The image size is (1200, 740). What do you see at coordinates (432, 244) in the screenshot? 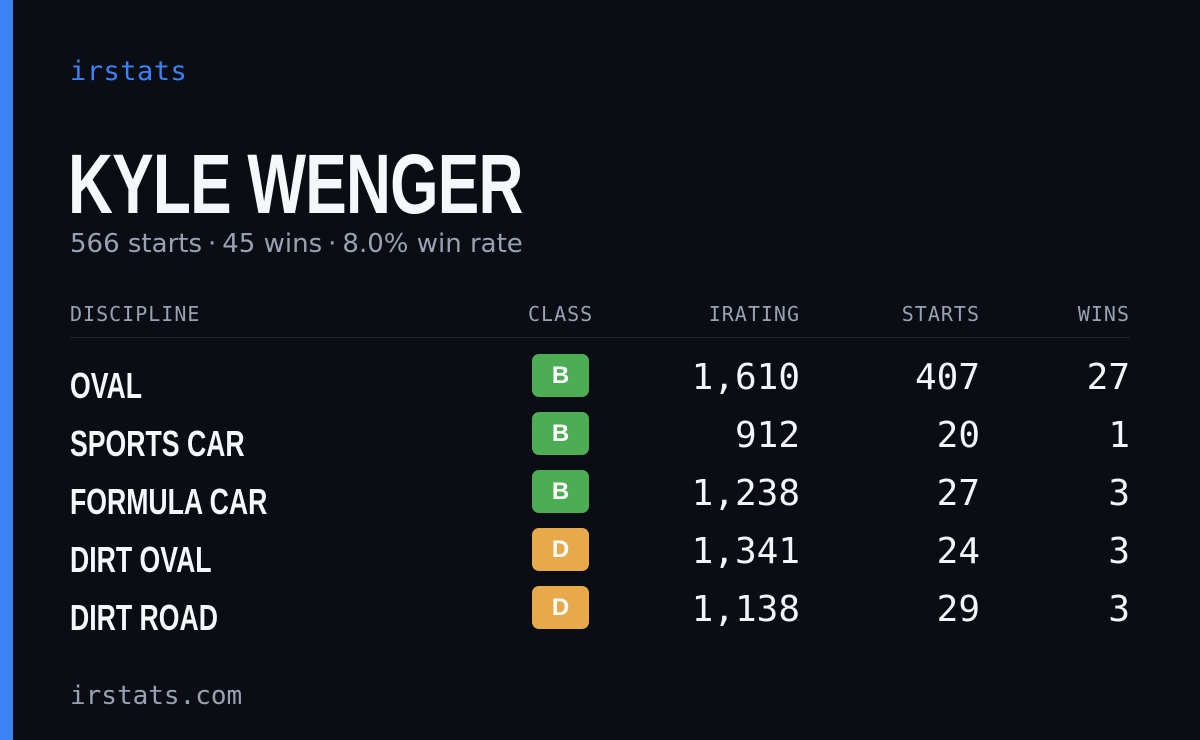
I see `summary-win-rate: 8.0% win rate` at bounding box center [432, 244].